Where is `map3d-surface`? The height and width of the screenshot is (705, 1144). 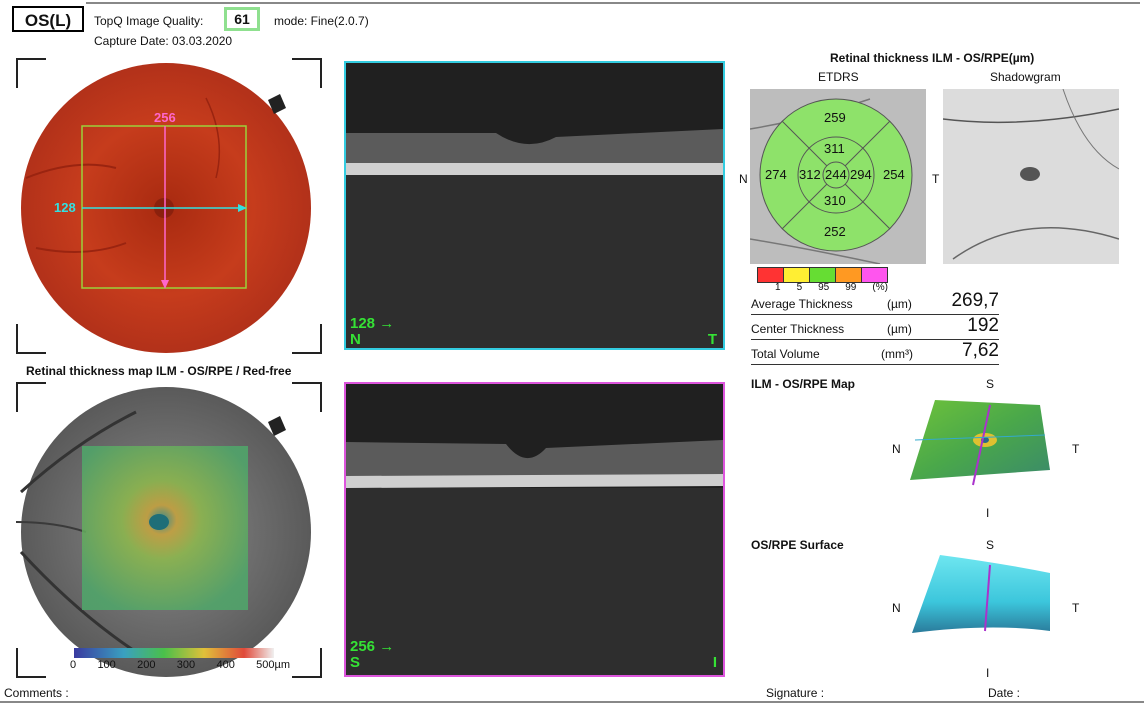
map3d-surface is located at coordinates (980, 443).